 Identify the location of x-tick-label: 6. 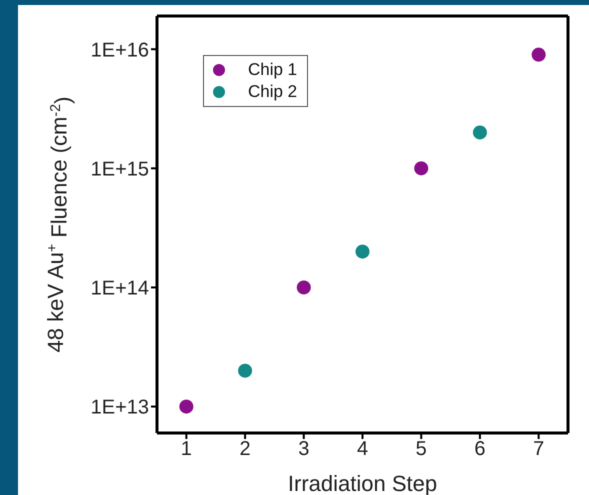
(480, 449).